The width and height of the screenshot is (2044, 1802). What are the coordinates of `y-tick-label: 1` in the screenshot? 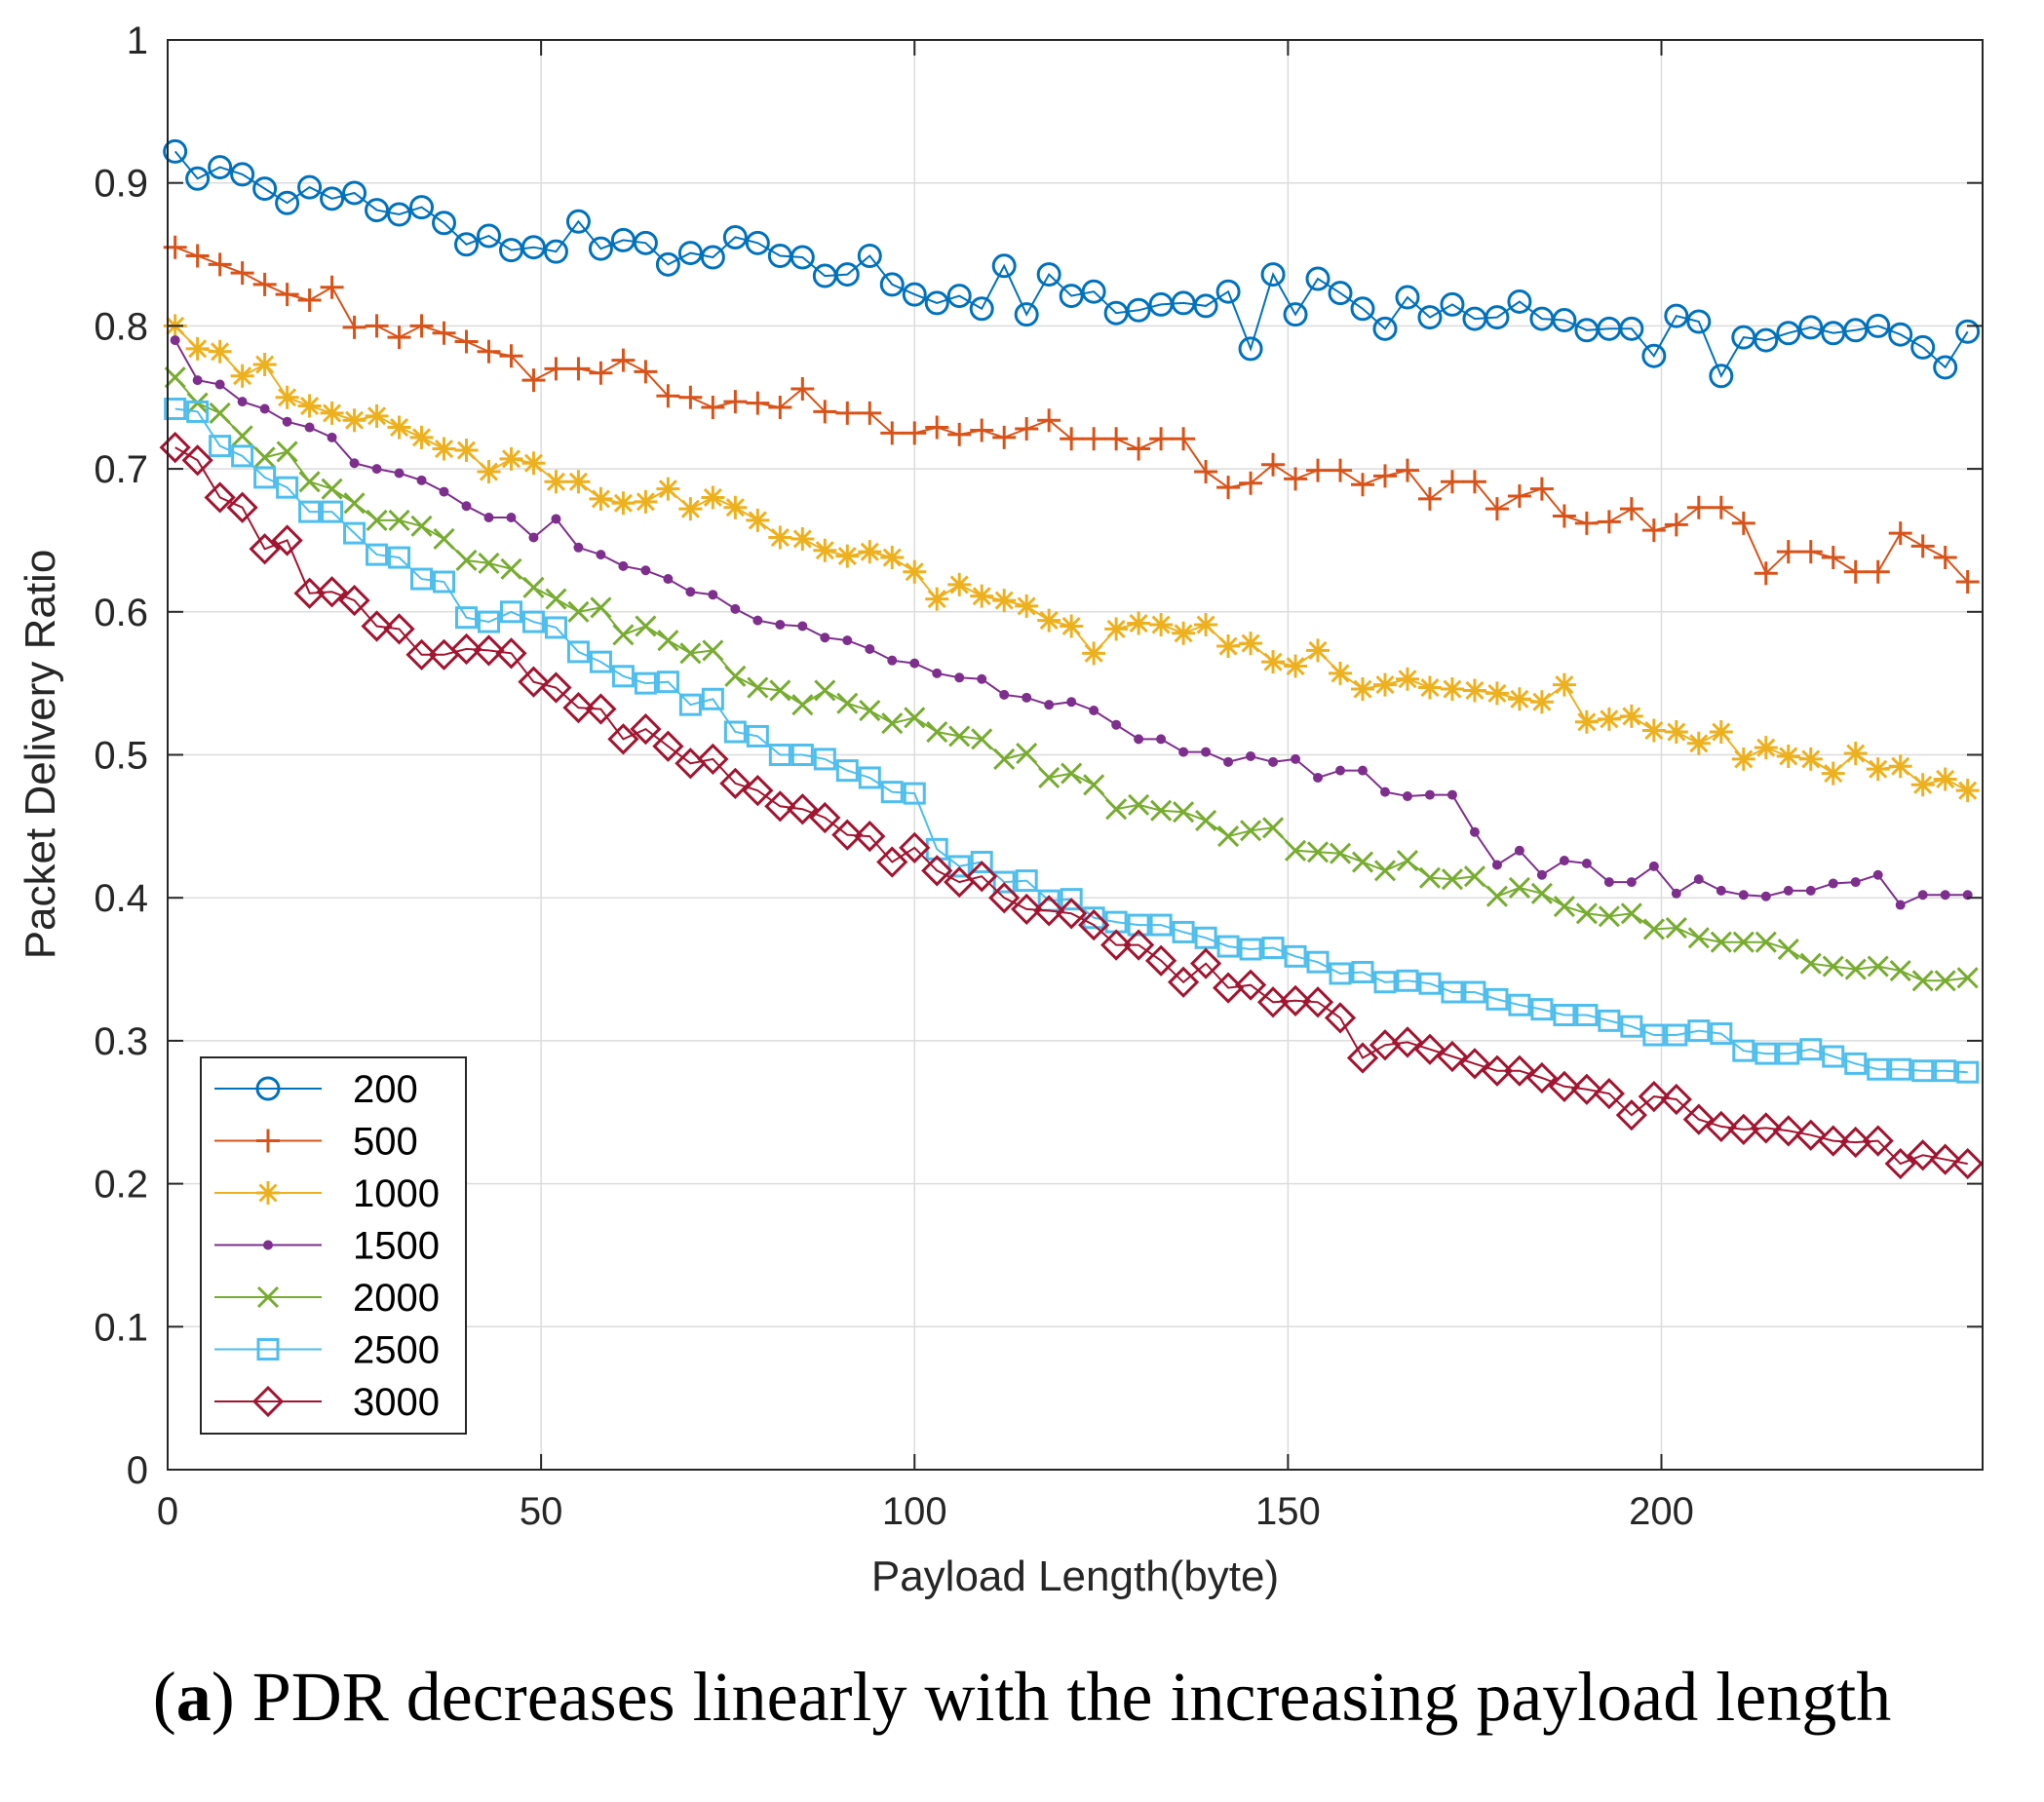 It's located at (137, 40).